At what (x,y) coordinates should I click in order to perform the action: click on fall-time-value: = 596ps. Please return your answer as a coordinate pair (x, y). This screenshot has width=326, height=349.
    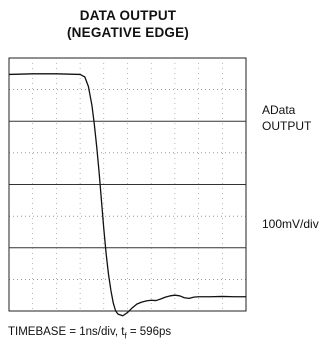
    Looking at the image, I should click on (149, 332).